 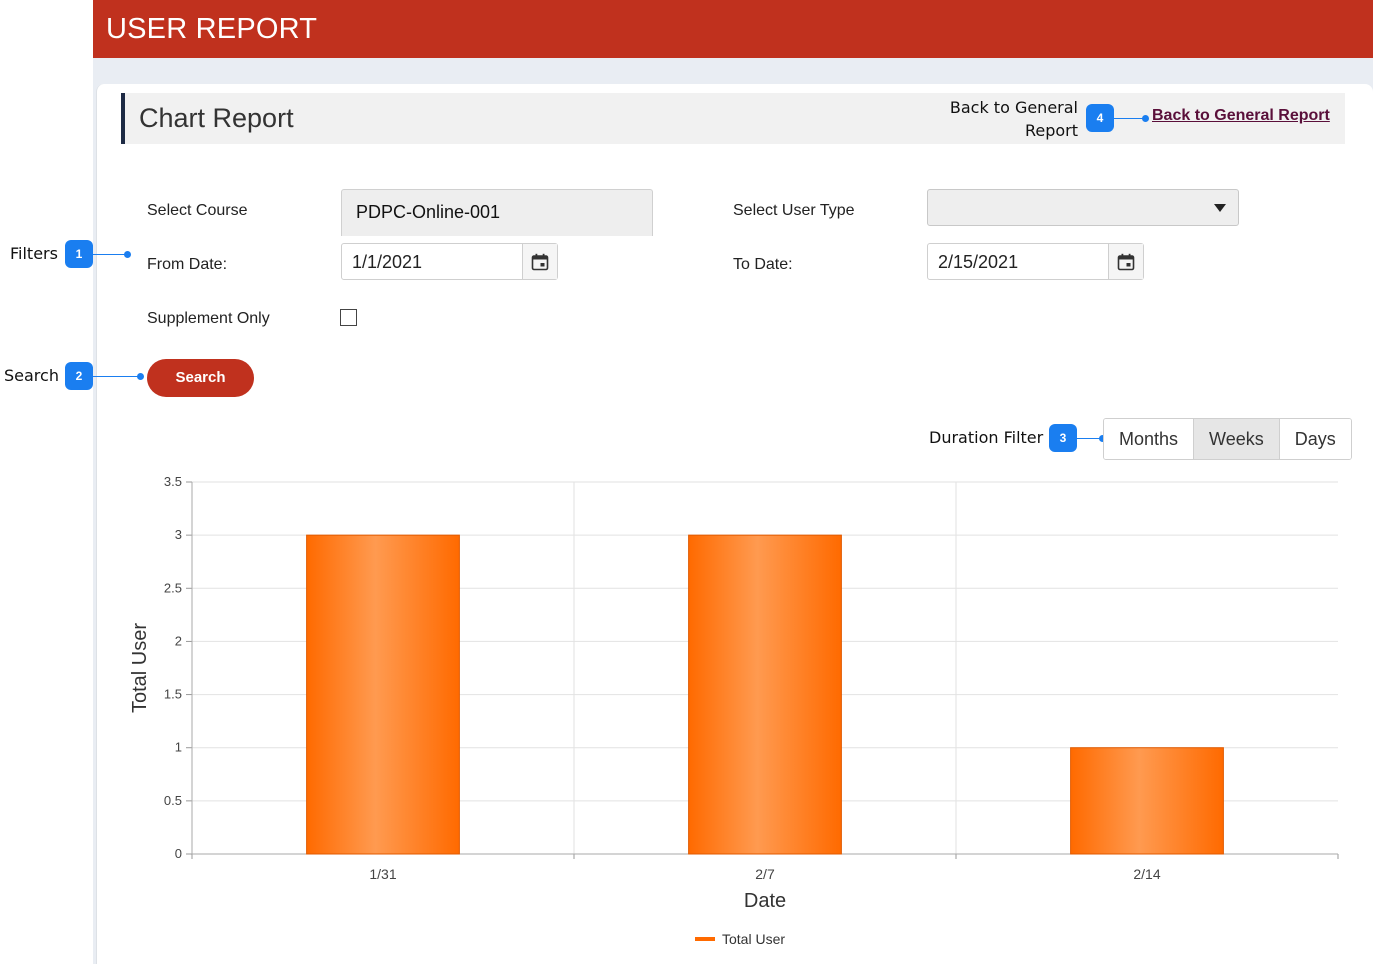 I want to click on select-user-type-label: Select User Type, so click(x=794, y=210).